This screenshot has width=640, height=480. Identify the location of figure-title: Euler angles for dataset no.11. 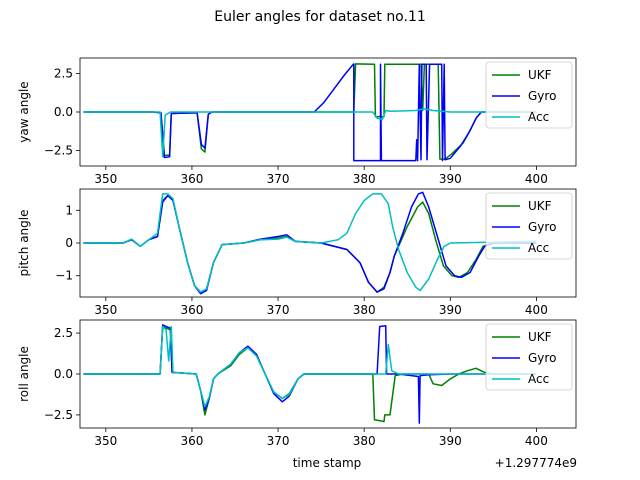
(320, 17).